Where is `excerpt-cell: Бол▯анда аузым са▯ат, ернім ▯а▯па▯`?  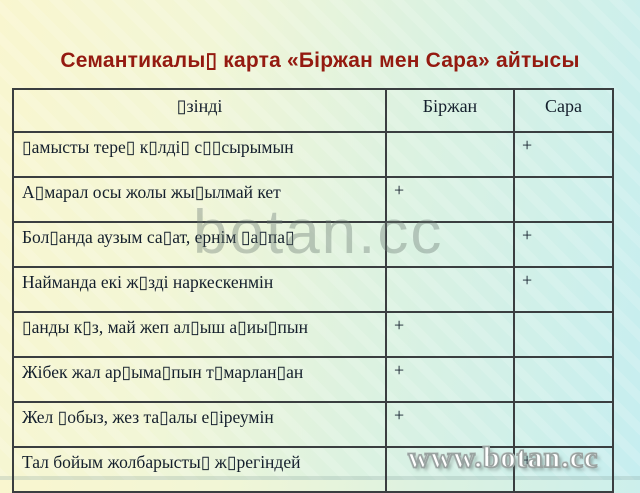
excerpt-cell: Бол▯анда аузым са▯ат, ернім ▯а▯па▯ is located at coordinates (199, 244).